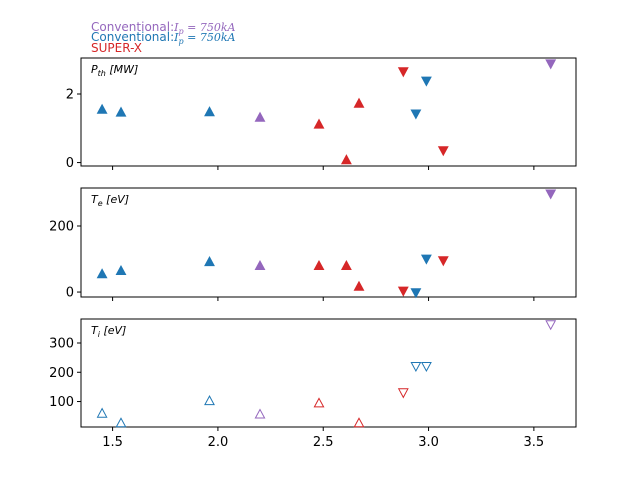 The image size is (640, 480). Describe the element at coordinates (70, 95) in the screenshot. I see `ytick-label: 2` at that location.